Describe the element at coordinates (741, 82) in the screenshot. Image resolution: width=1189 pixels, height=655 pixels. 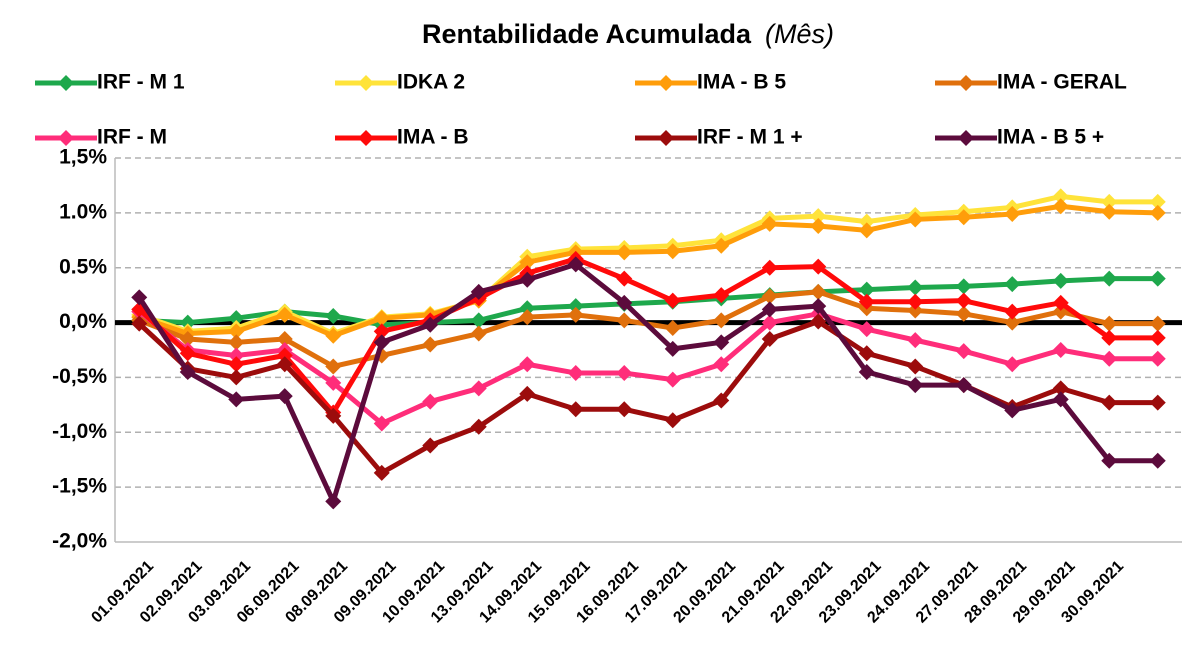
I see `legend-label: IMA - B 5` at that location.